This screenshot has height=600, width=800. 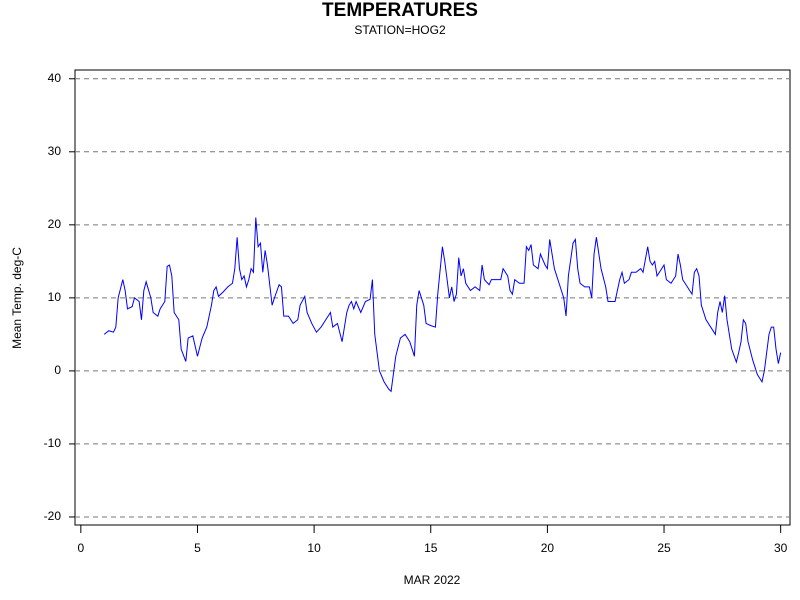 What do you see at coordinates (197, 548) in the screenshot?
I see `x-tick-label: 5` at bounding box center [197, 548].